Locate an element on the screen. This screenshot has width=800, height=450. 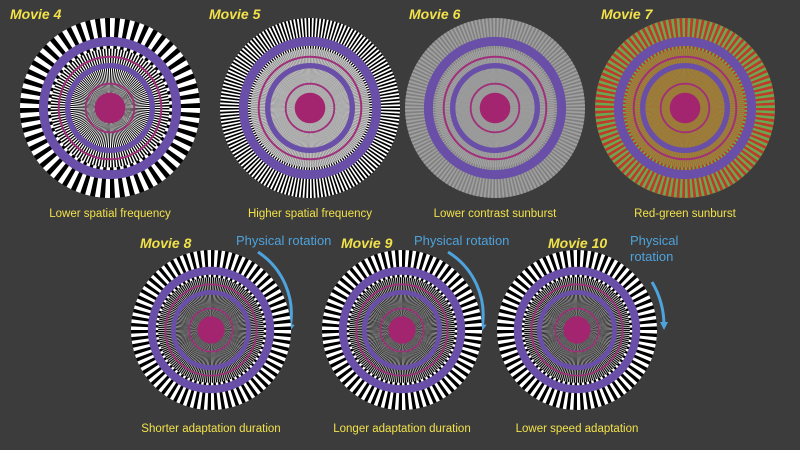
panel-caption: Lower contrast sunburst is located at coordinates (496, 214).